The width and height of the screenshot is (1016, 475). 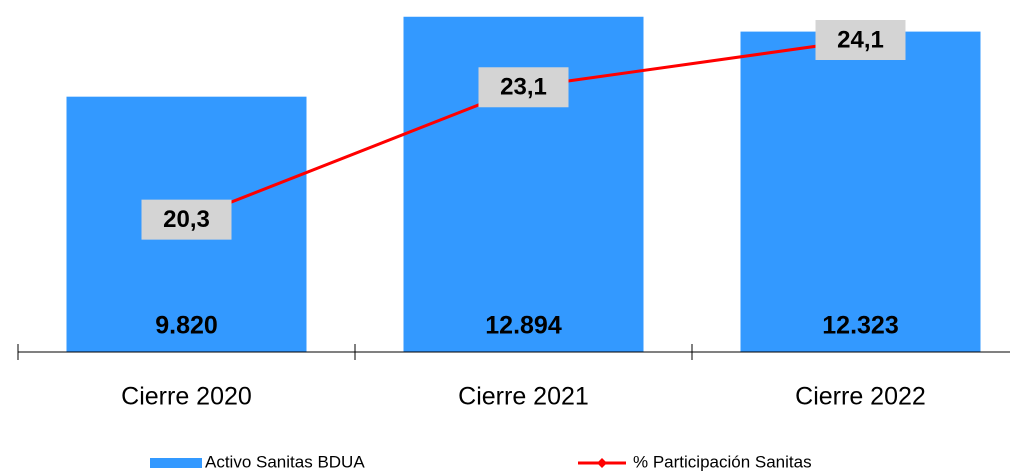 What do you see at coordinates (722, 461) in the screenshot?
I see `legend-label: % Participación Sanitas` at bounding box center [722, 461].